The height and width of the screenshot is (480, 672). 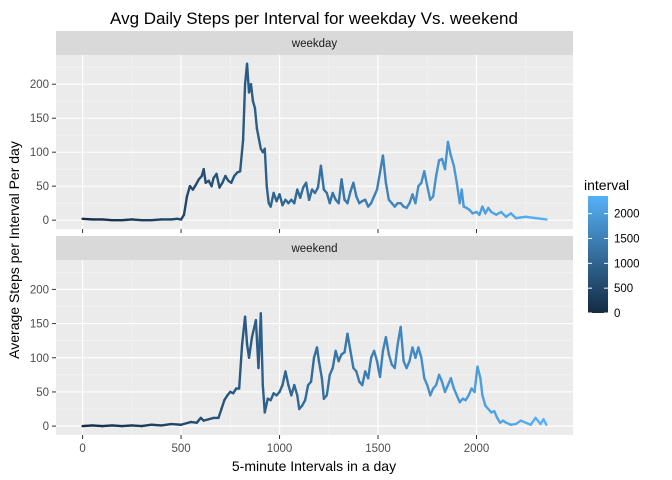 What do you see at coordinates (280, 449) in the screenshot?
I see `x-tick-label: 1000` at bounding box center [280, 449].